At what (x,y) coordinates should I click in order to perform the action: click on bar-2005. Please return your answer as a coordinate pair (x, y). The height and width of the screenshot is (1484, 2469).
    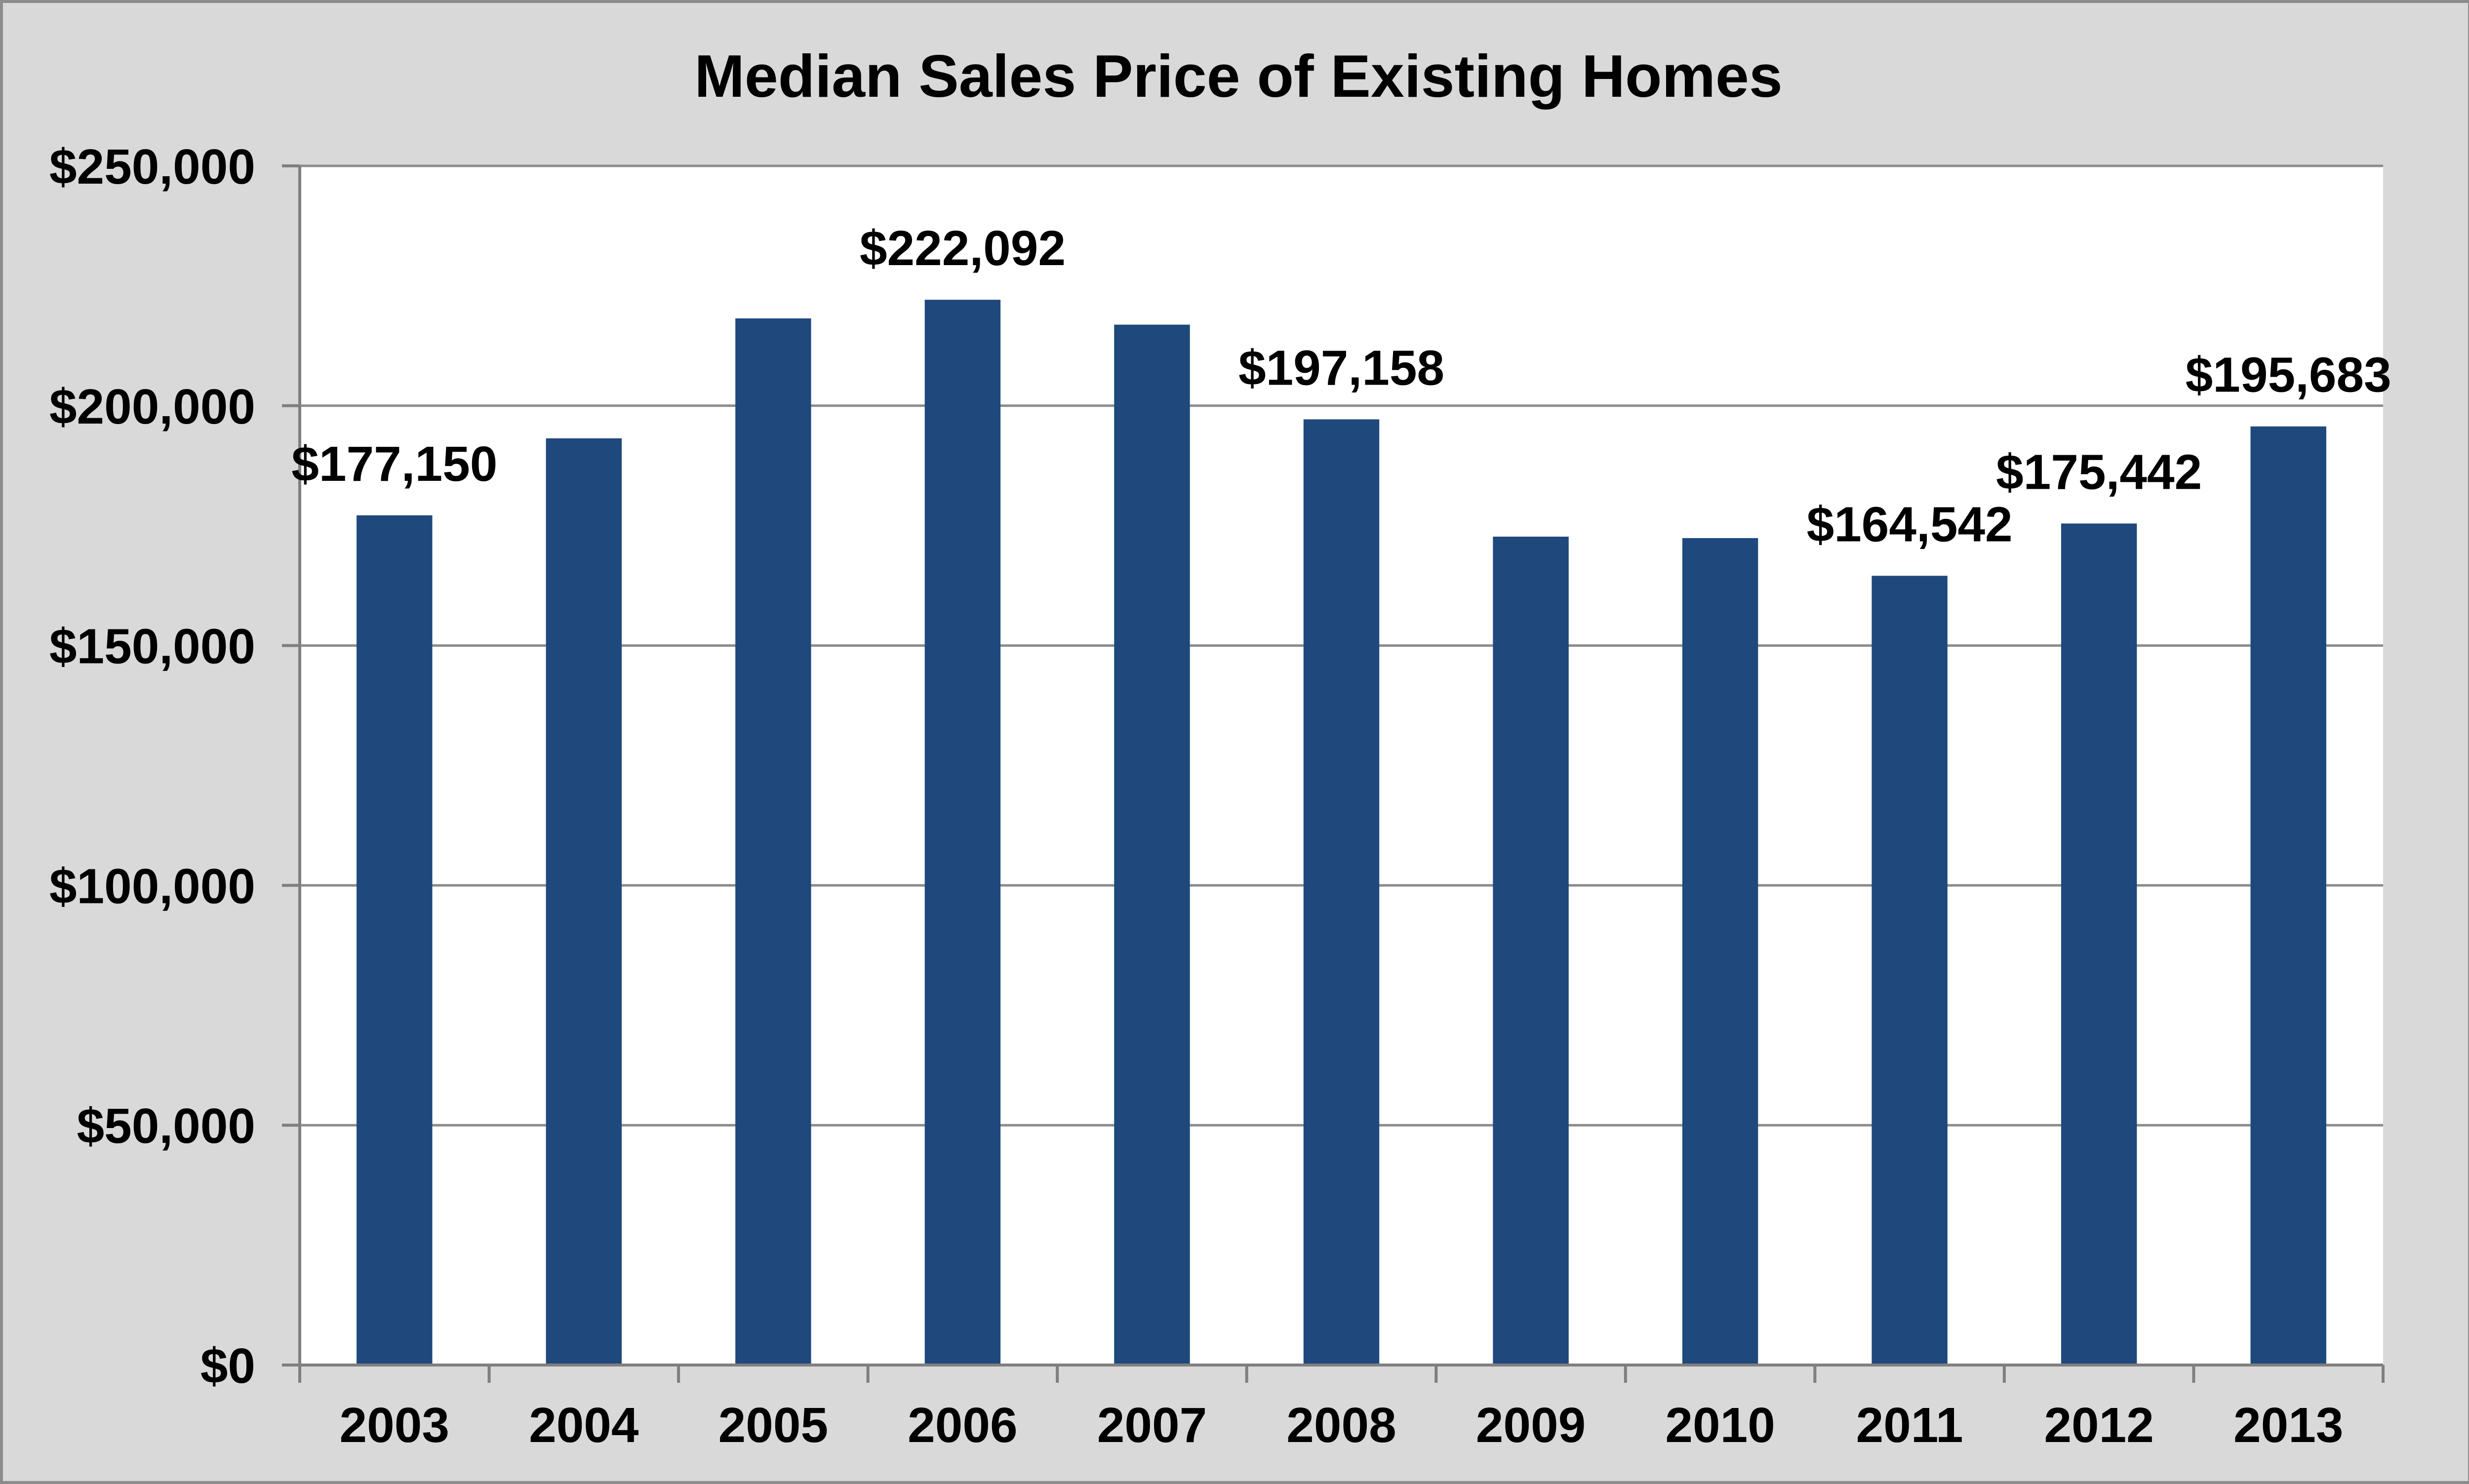
    Looking at the image, I should click on (773, 842).